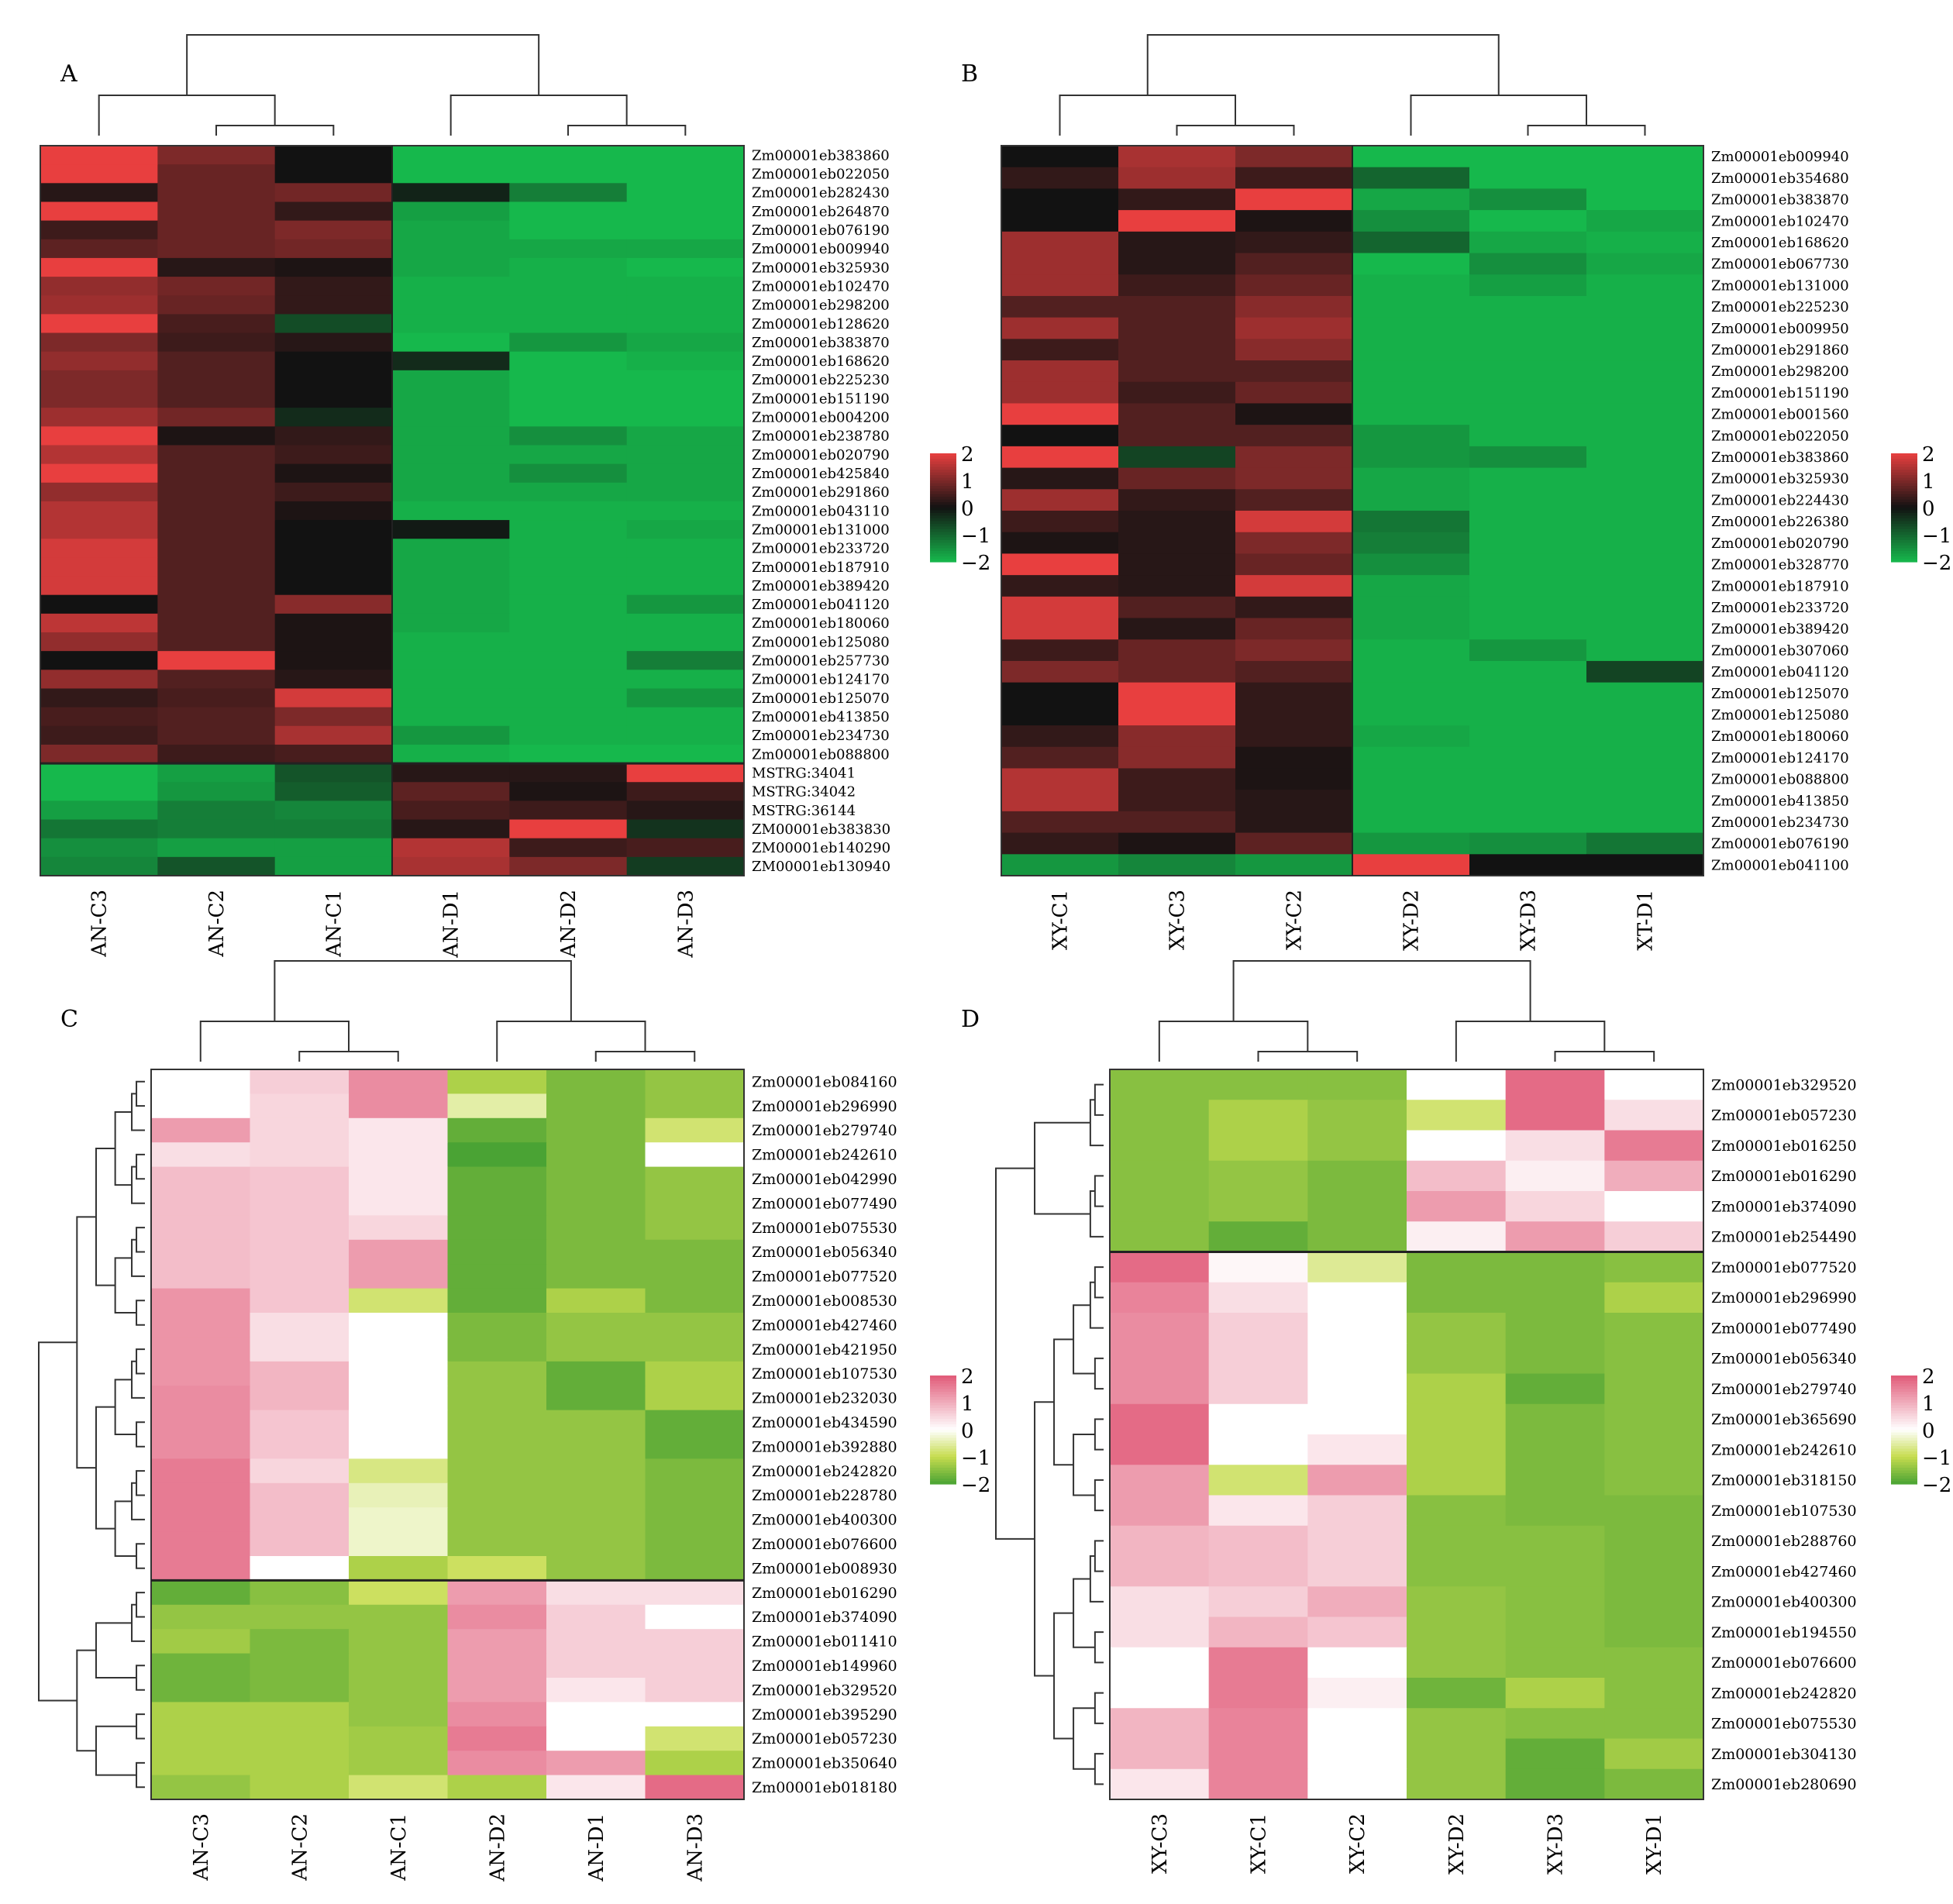 The image size is (1953, 1904). What do you see at coordinates (821, 287) in the screenshot?
I see `gene-label: Zm00001eb102470` at bounding box center [821, 287].